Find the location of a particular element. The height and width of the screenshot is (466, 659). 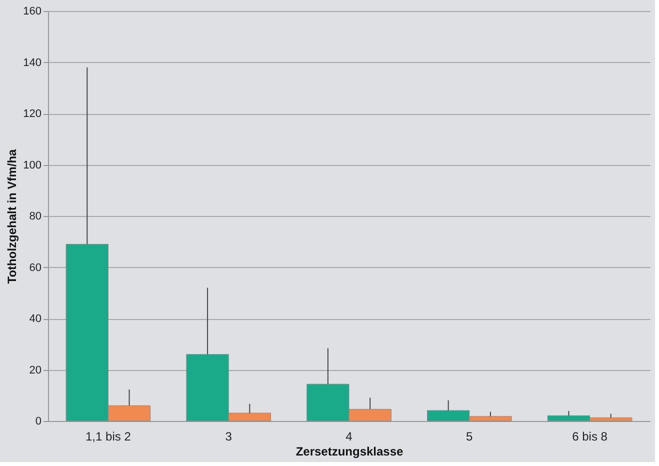

y-tick-label: 100 is located at coordinates (32, 165).